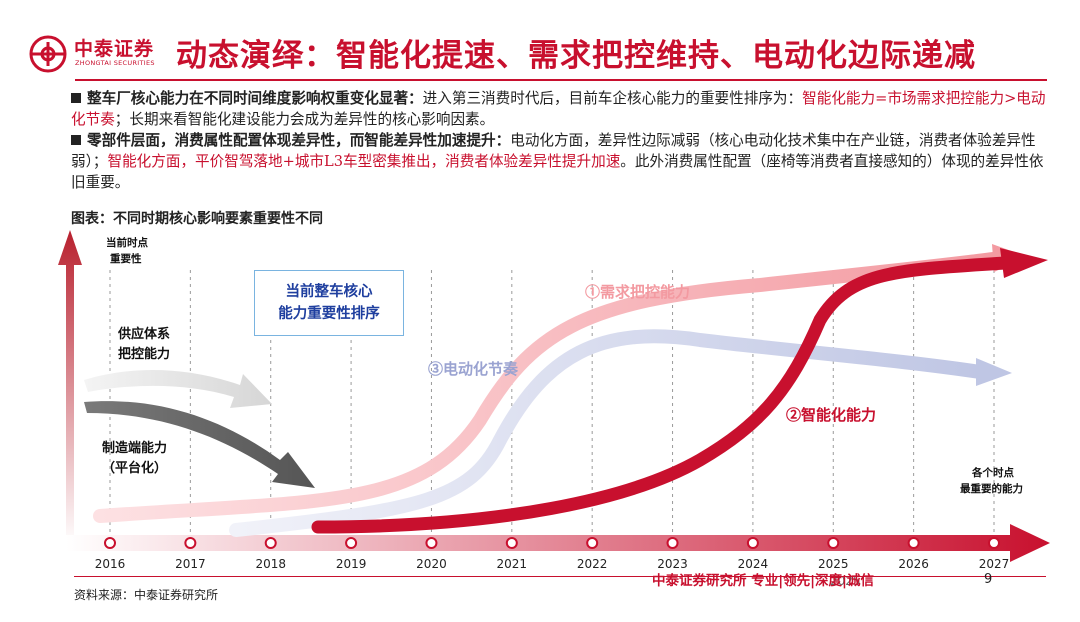 The height and width of the screenshot is (622, 1080). What do you see at coordinates (197, 219) in the screenshot?
I see `figure-title: 图表：不同时期核心影响要素重要性不同` at bounding box center [197, 219].